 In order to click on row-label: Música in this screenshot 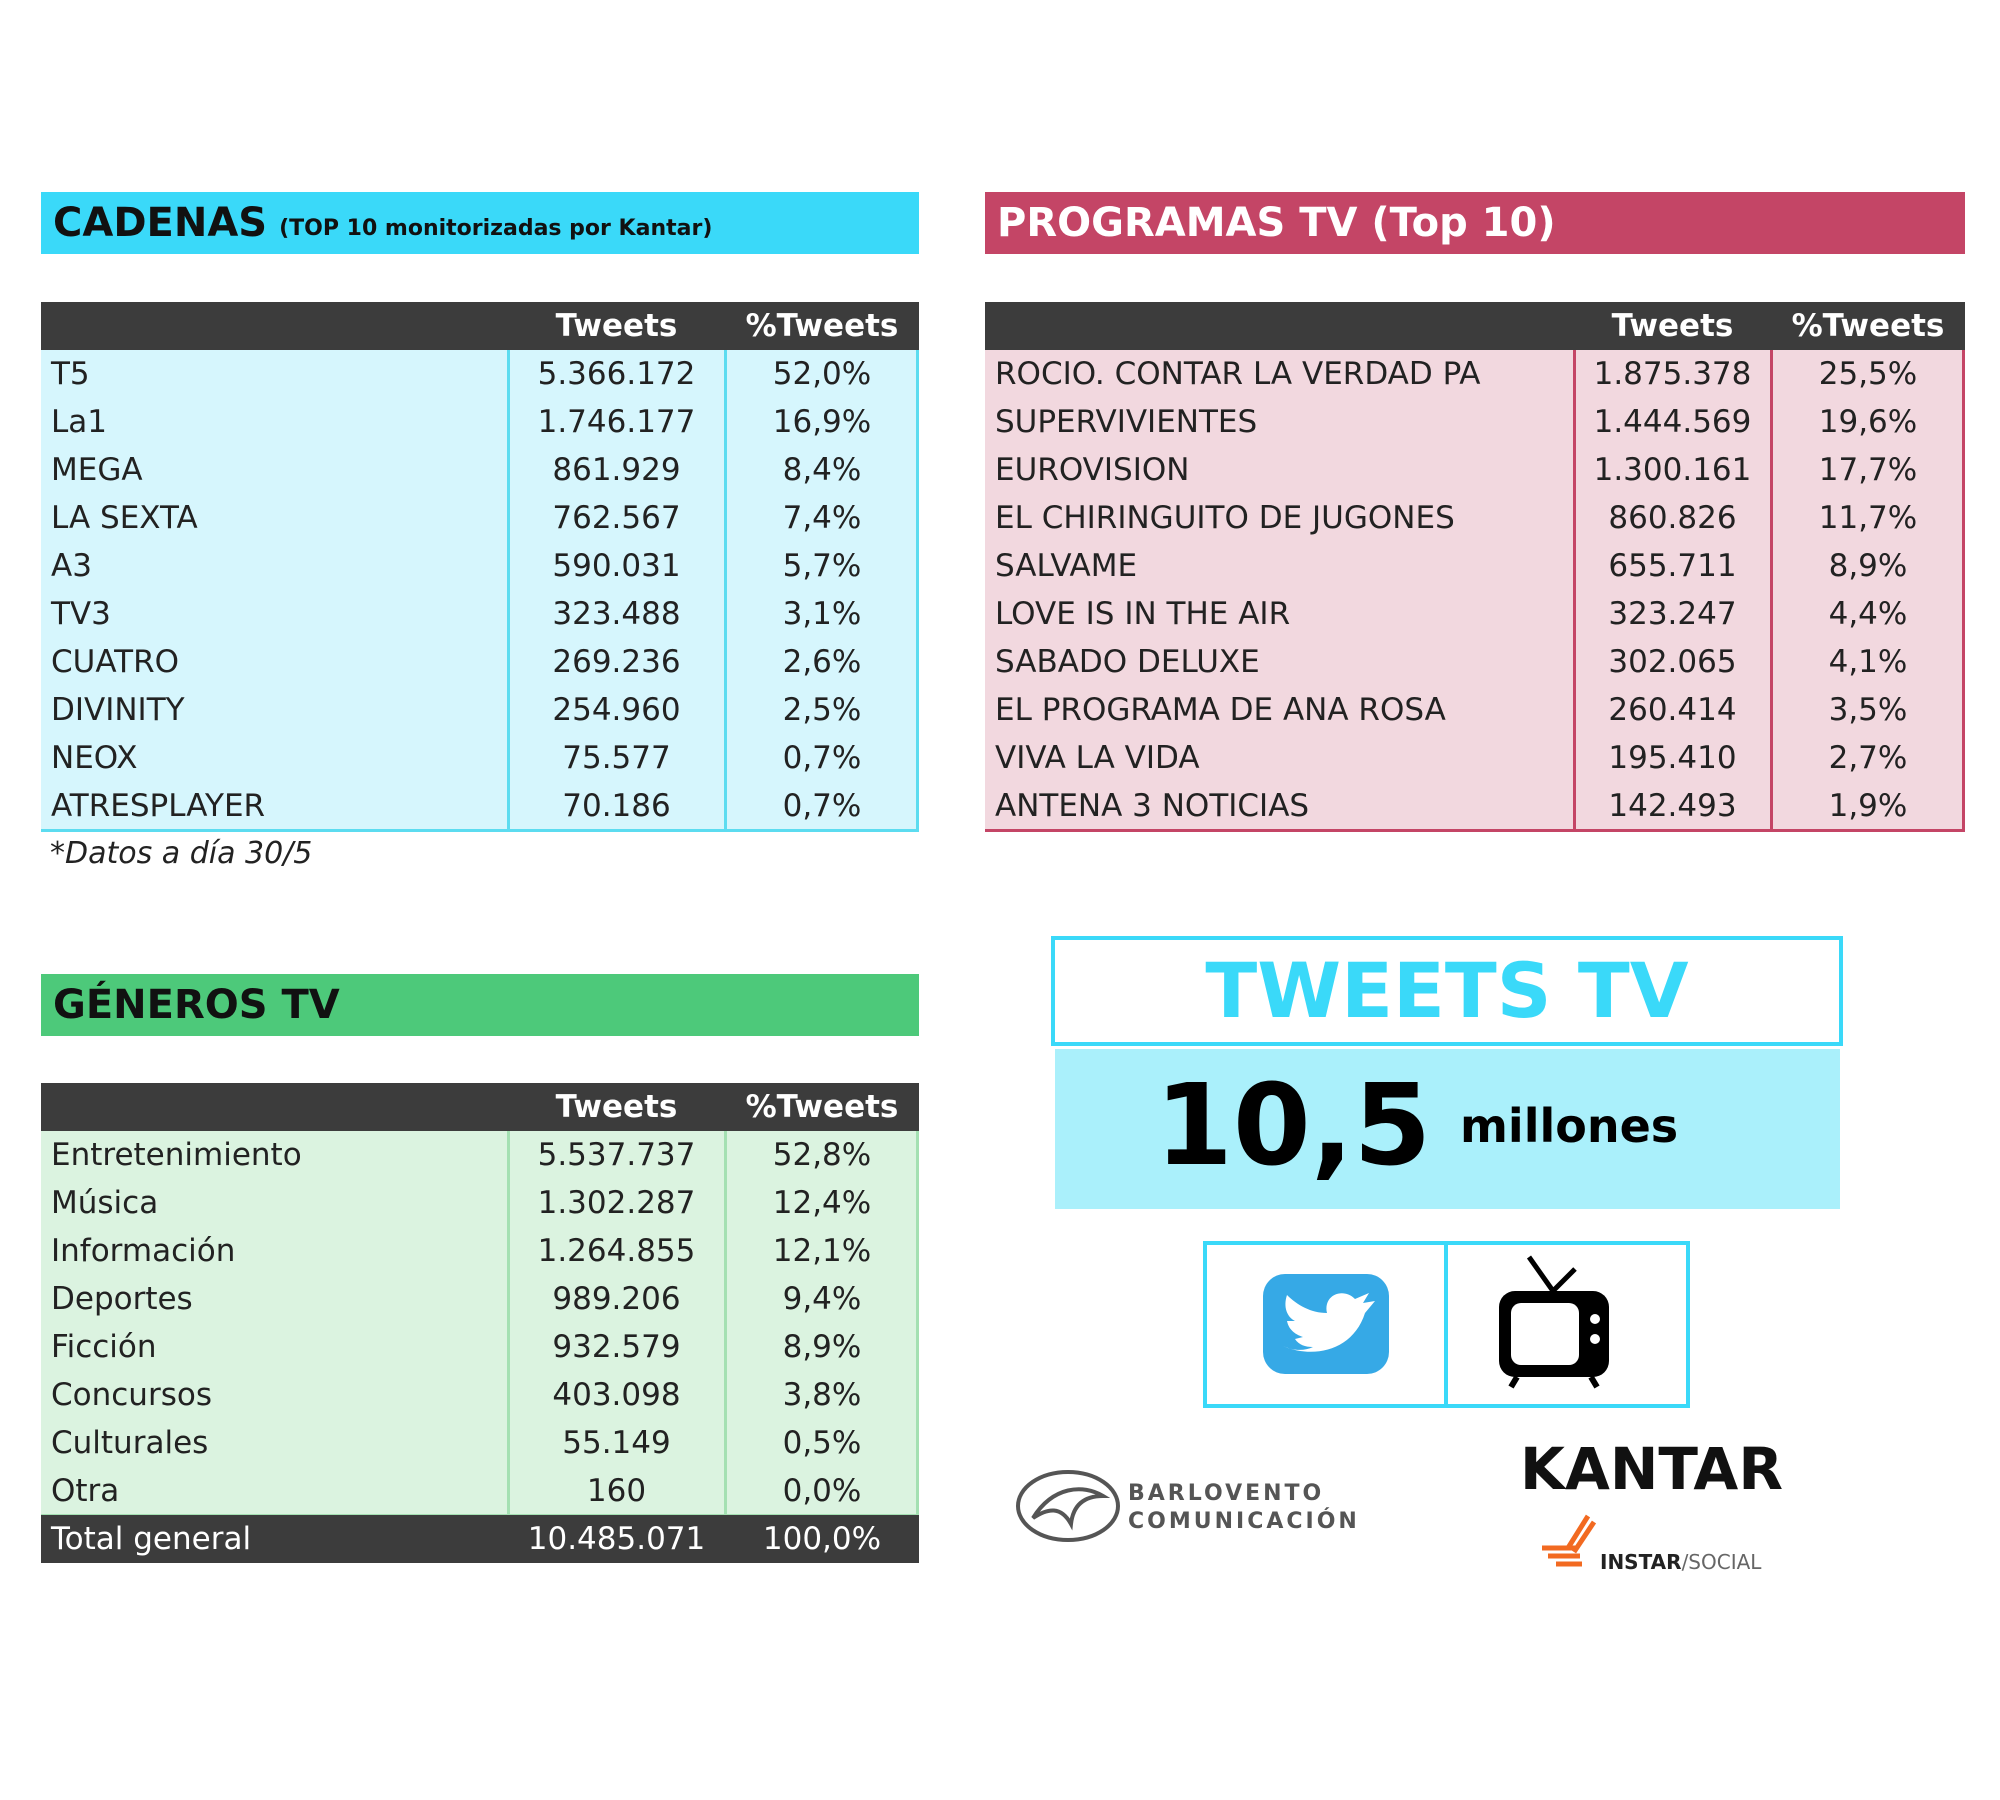, I will do `click(105, 1203)`.